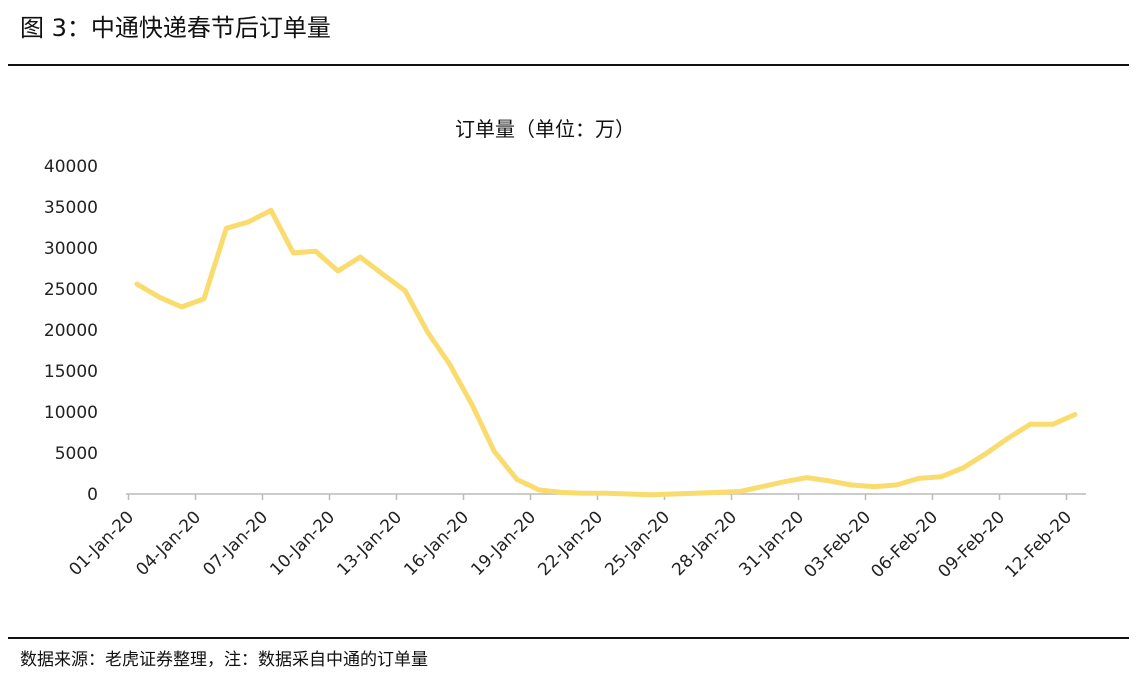  I want to click on source-note: 数据来源：老虎证券整理，注：数据采自中通的订单量, so click(224, 660).